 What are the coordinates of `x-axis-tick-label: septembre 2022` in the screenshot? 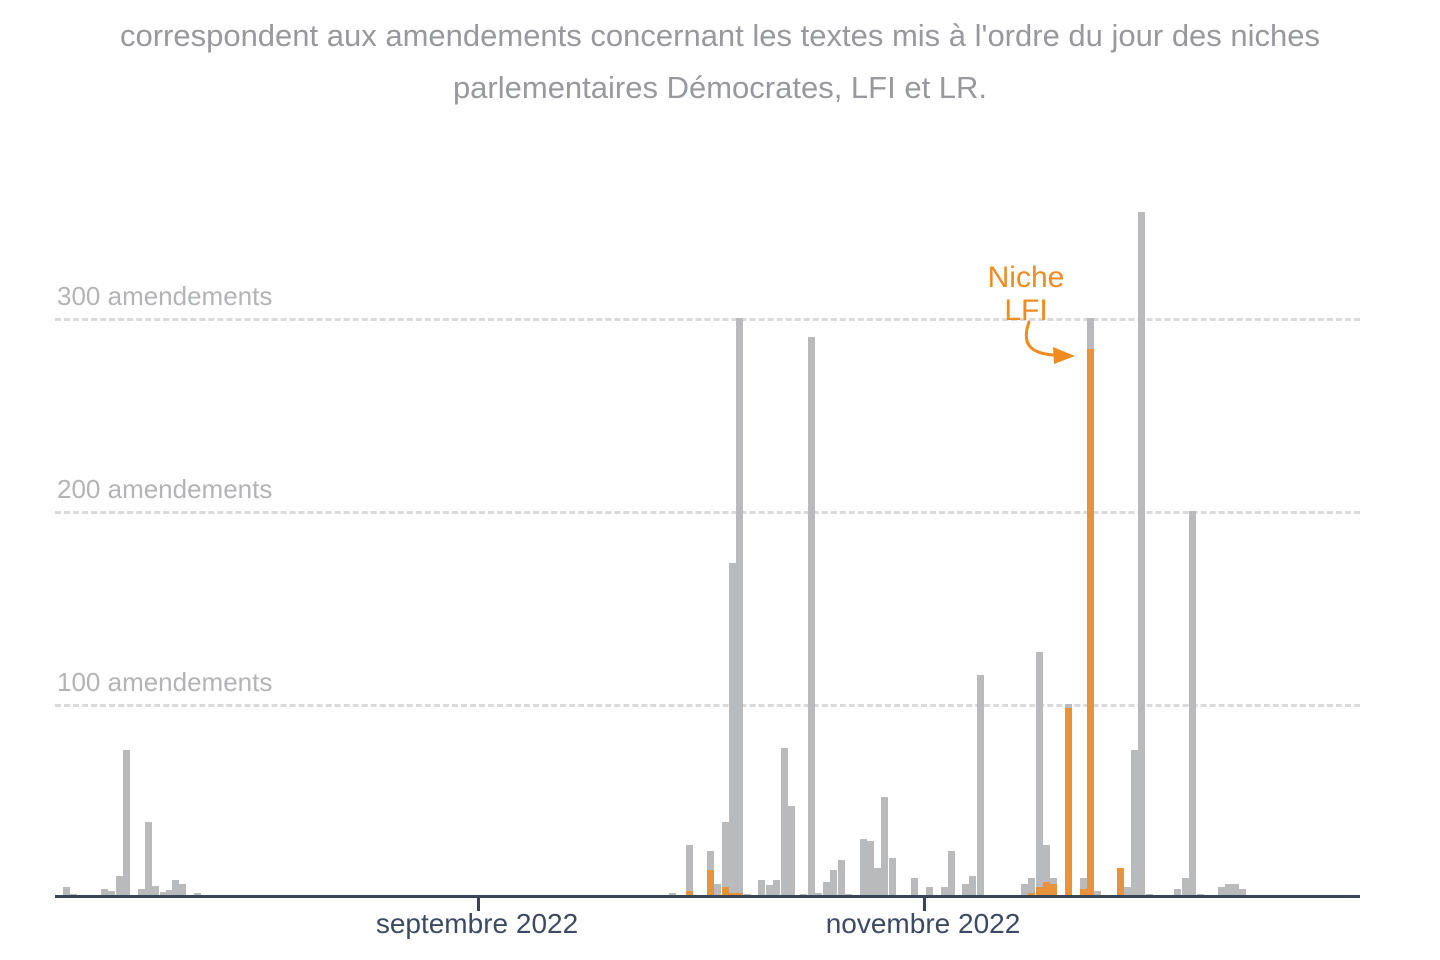 It's located at (477, 923).